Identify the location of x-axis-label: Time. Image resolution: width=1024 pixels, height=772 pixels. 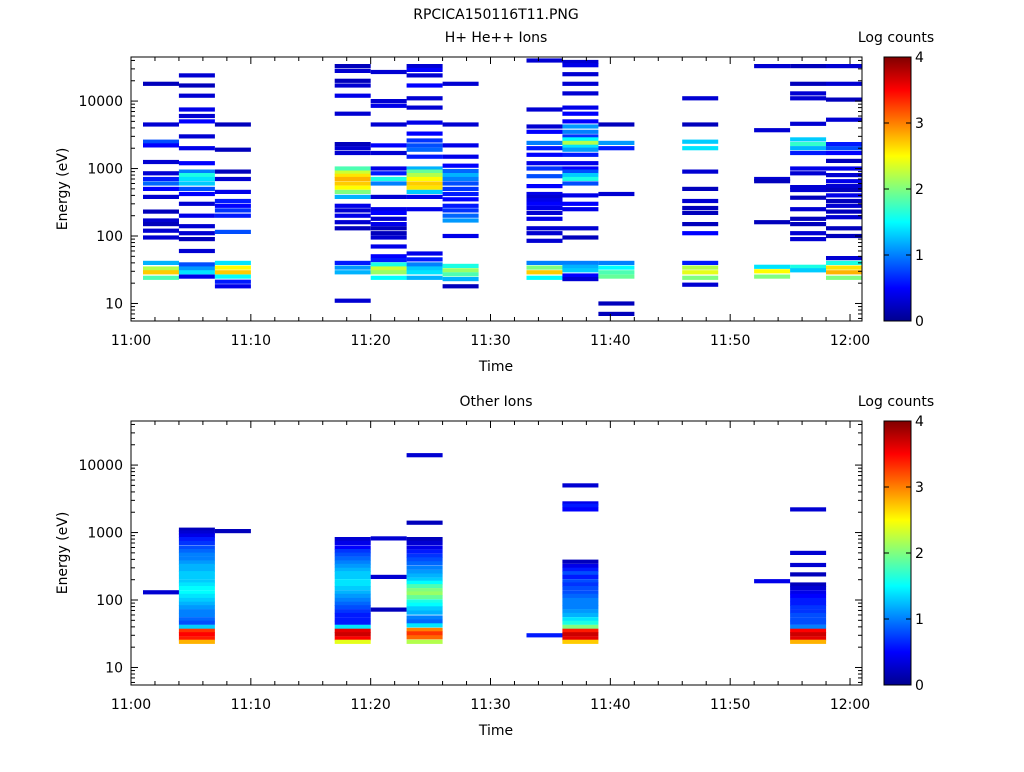
(495, 367).